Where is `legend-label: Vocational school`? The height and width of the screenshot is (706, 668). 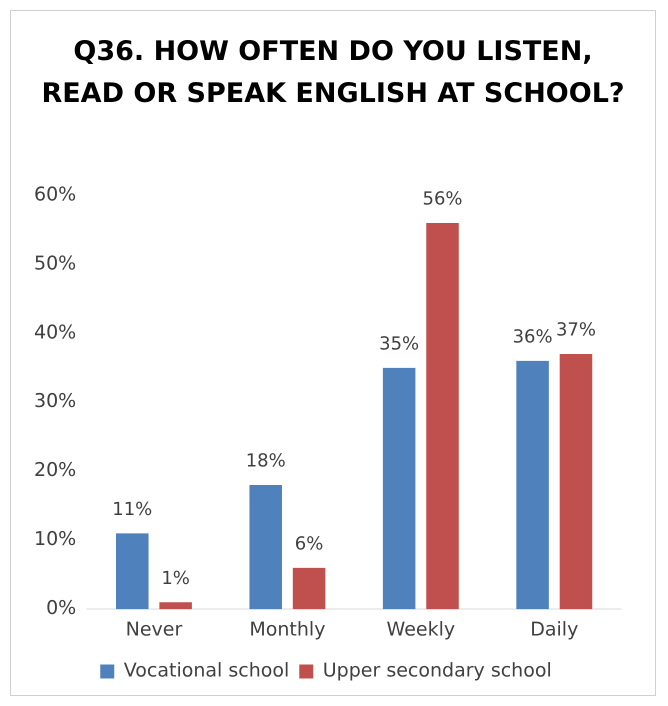 legend-label: Vocational school is located at coordinates (207, 670).